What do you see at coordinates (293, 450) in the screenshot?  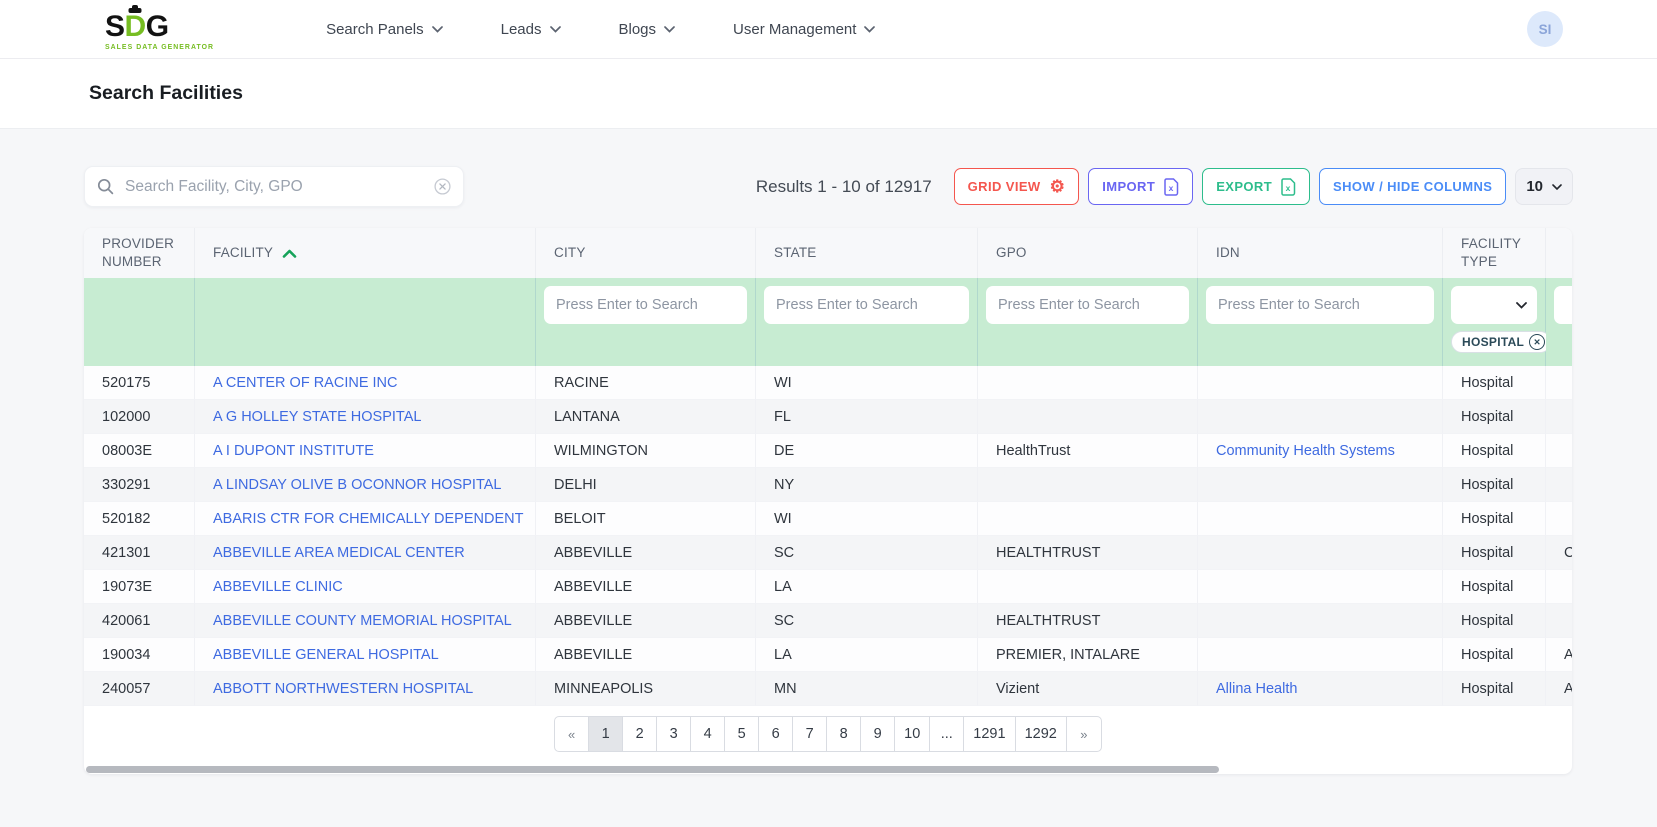 I see `facility-link: A I DUPONT INSTITUTE` at bounding box center [293, 450].